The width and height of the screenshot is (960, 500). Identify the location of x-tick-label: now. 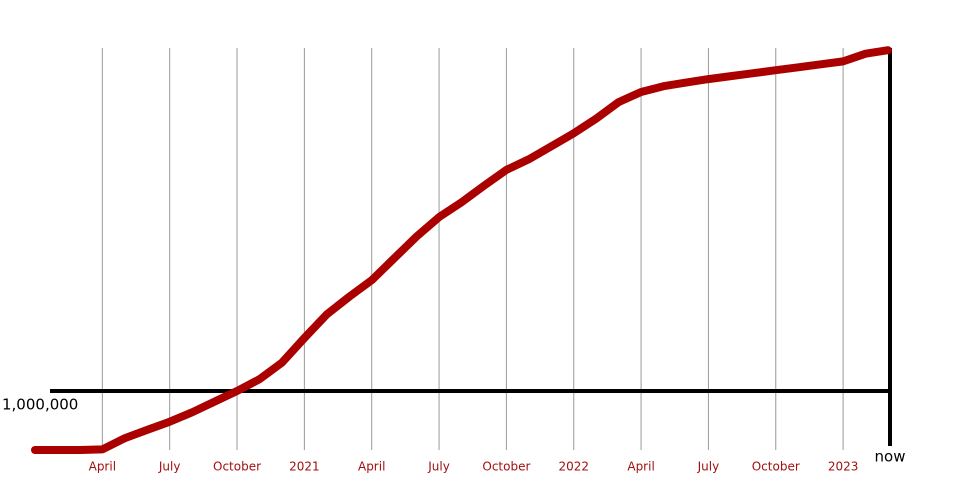
(890, 457).